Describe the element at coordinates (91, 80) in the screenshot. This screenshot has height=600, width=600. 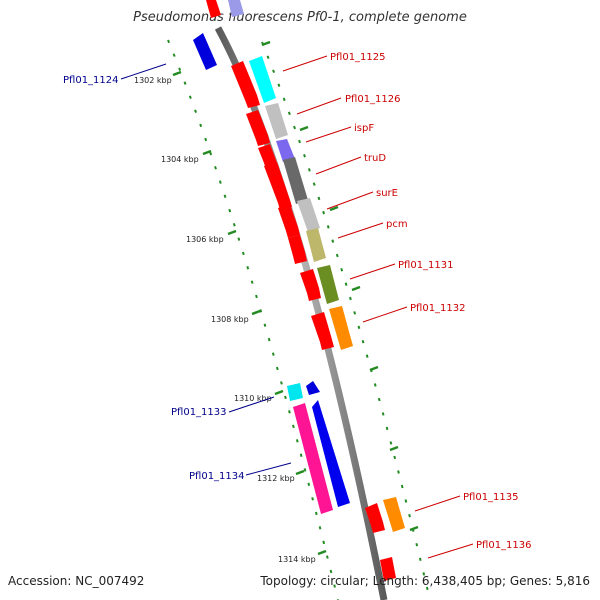
I see `gene-label: Pfl01_1124` at that location.